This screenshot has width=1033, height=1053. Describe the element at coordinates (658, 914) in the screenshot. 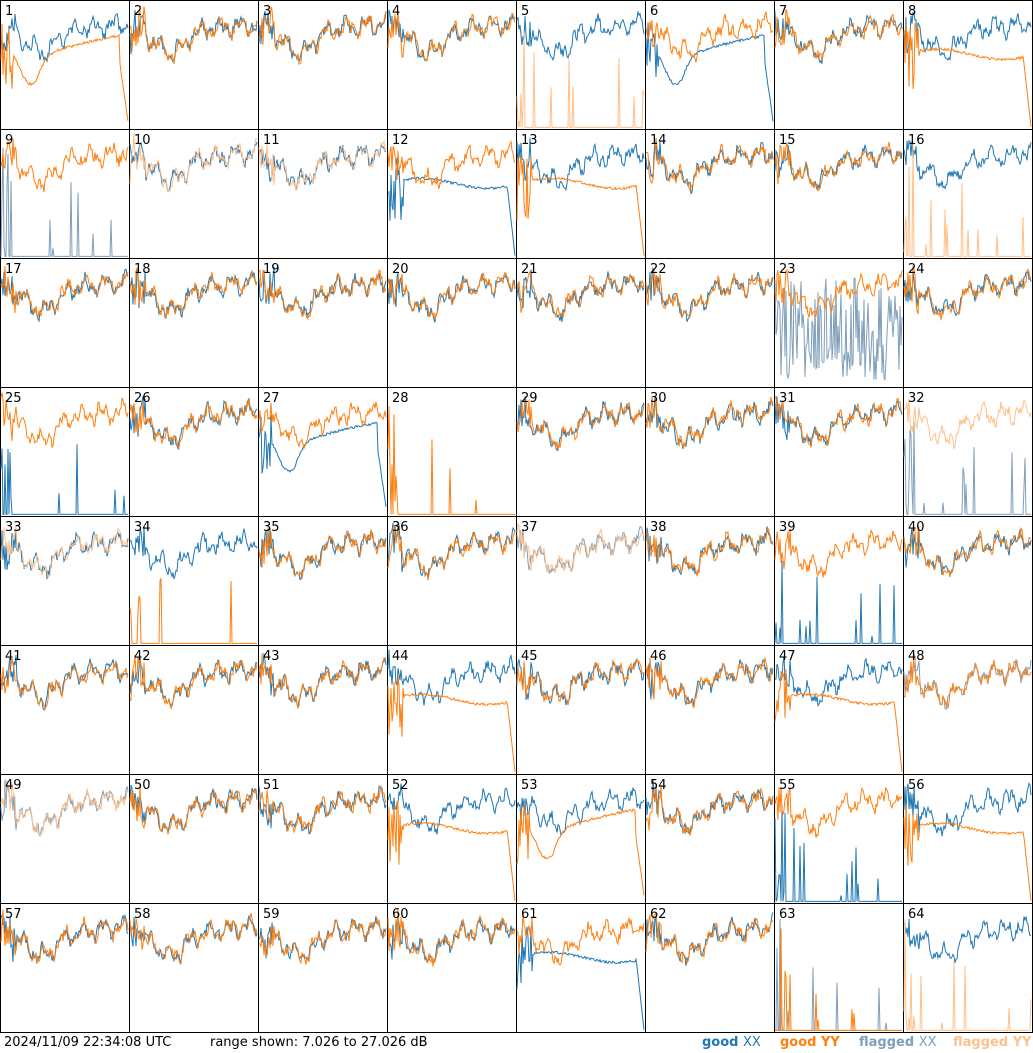

I see `tile-label: 62` at that location.